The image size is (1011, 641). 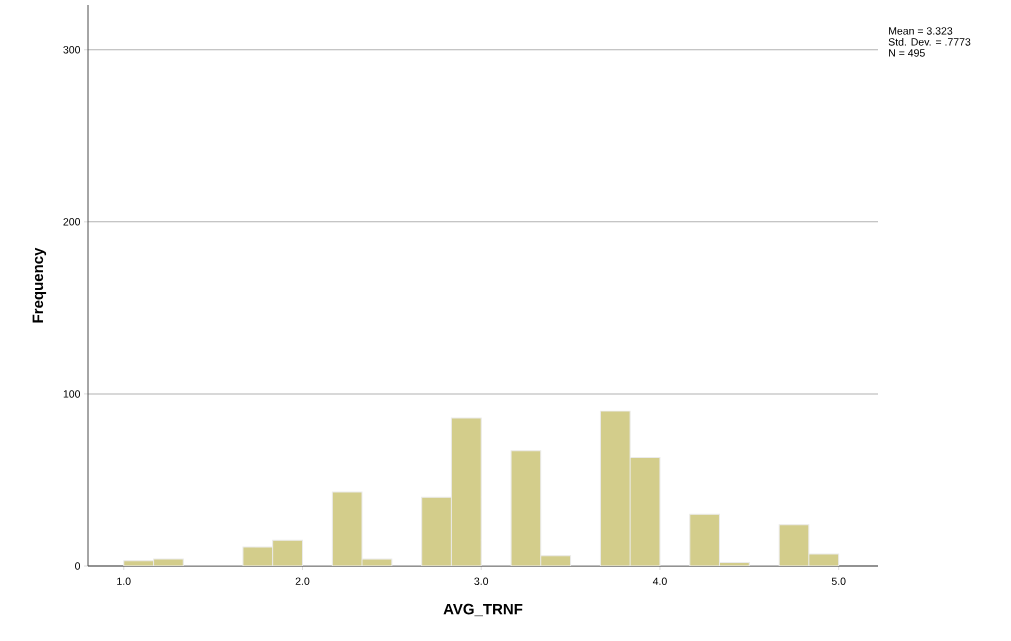 I want to click on x-tick-label: 5.0, so click(x=838, y=581).